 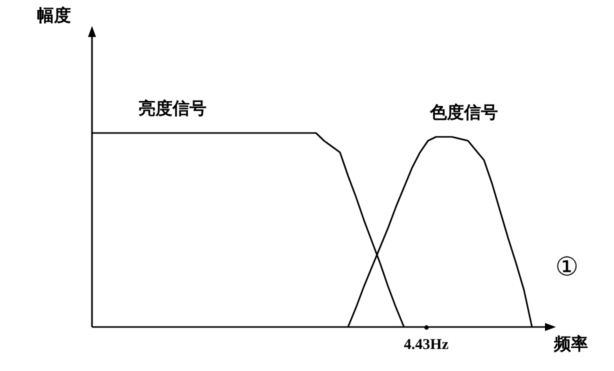 What do you see at coordinates (570, 344) in the screenshot?
I see `x-axis-title: 频率` at bounding box center [570, 344].